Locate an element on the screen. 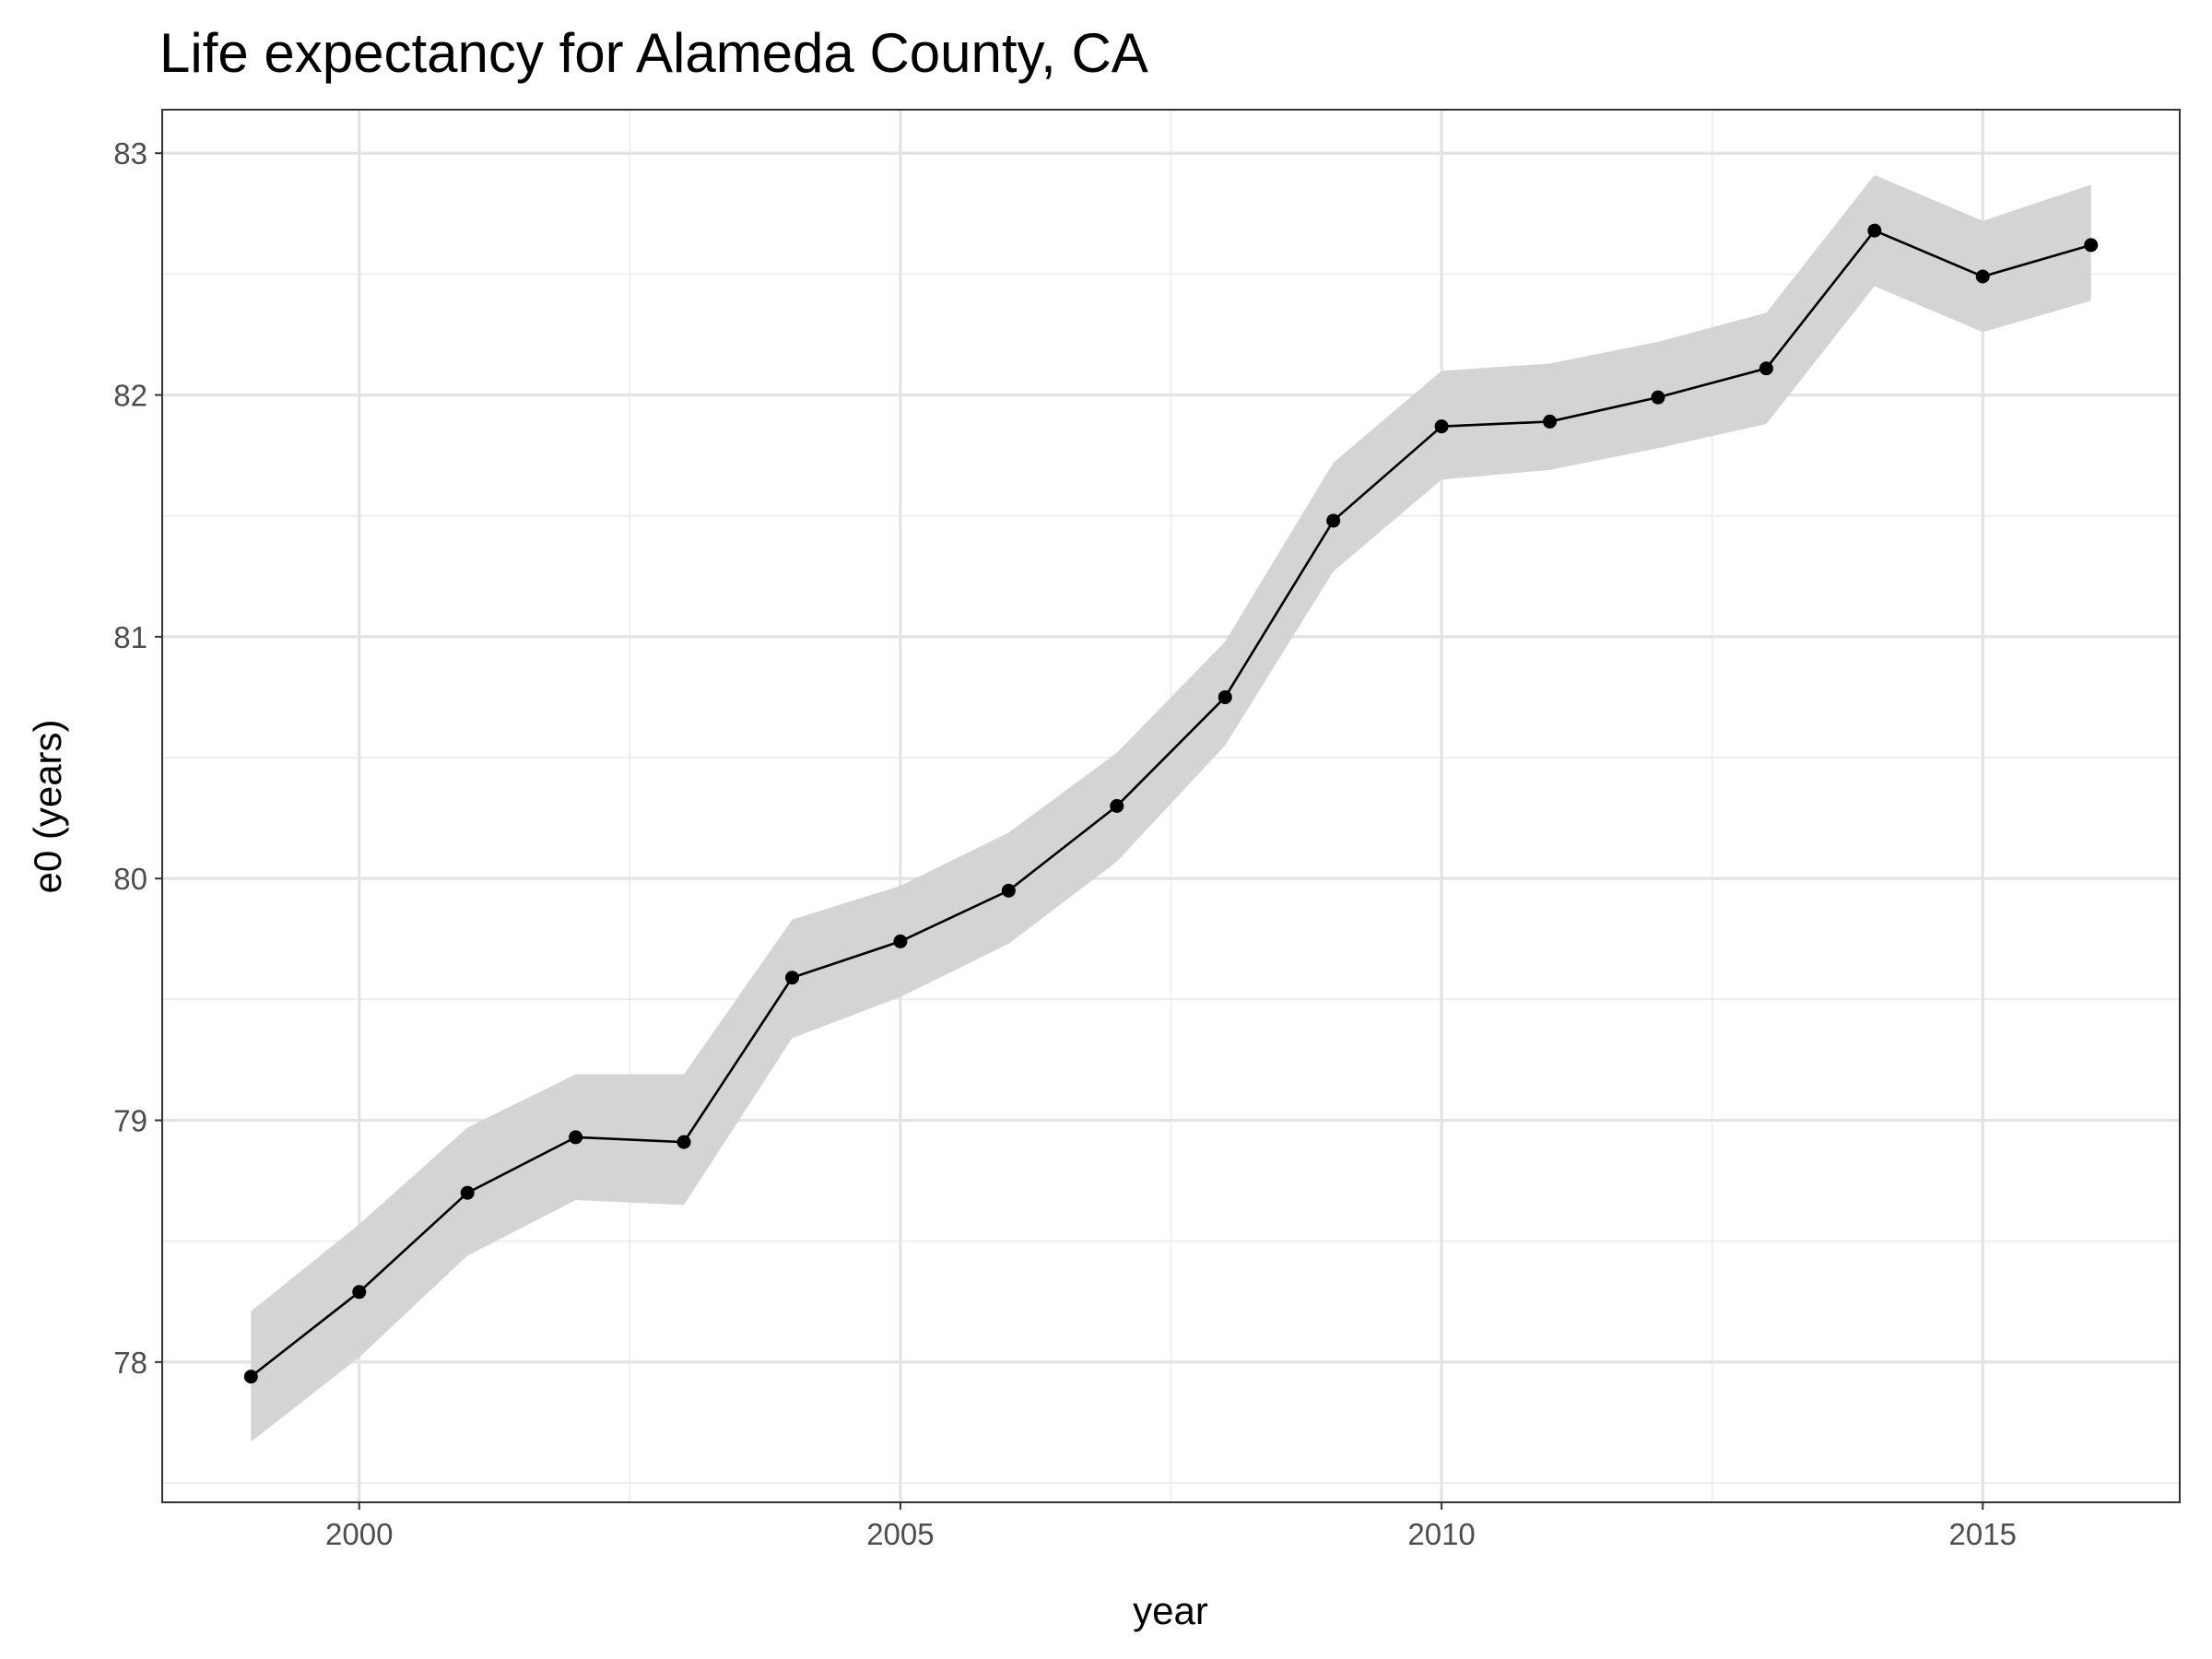  y-tick-label: 81 is located at coordinates (130, 637).